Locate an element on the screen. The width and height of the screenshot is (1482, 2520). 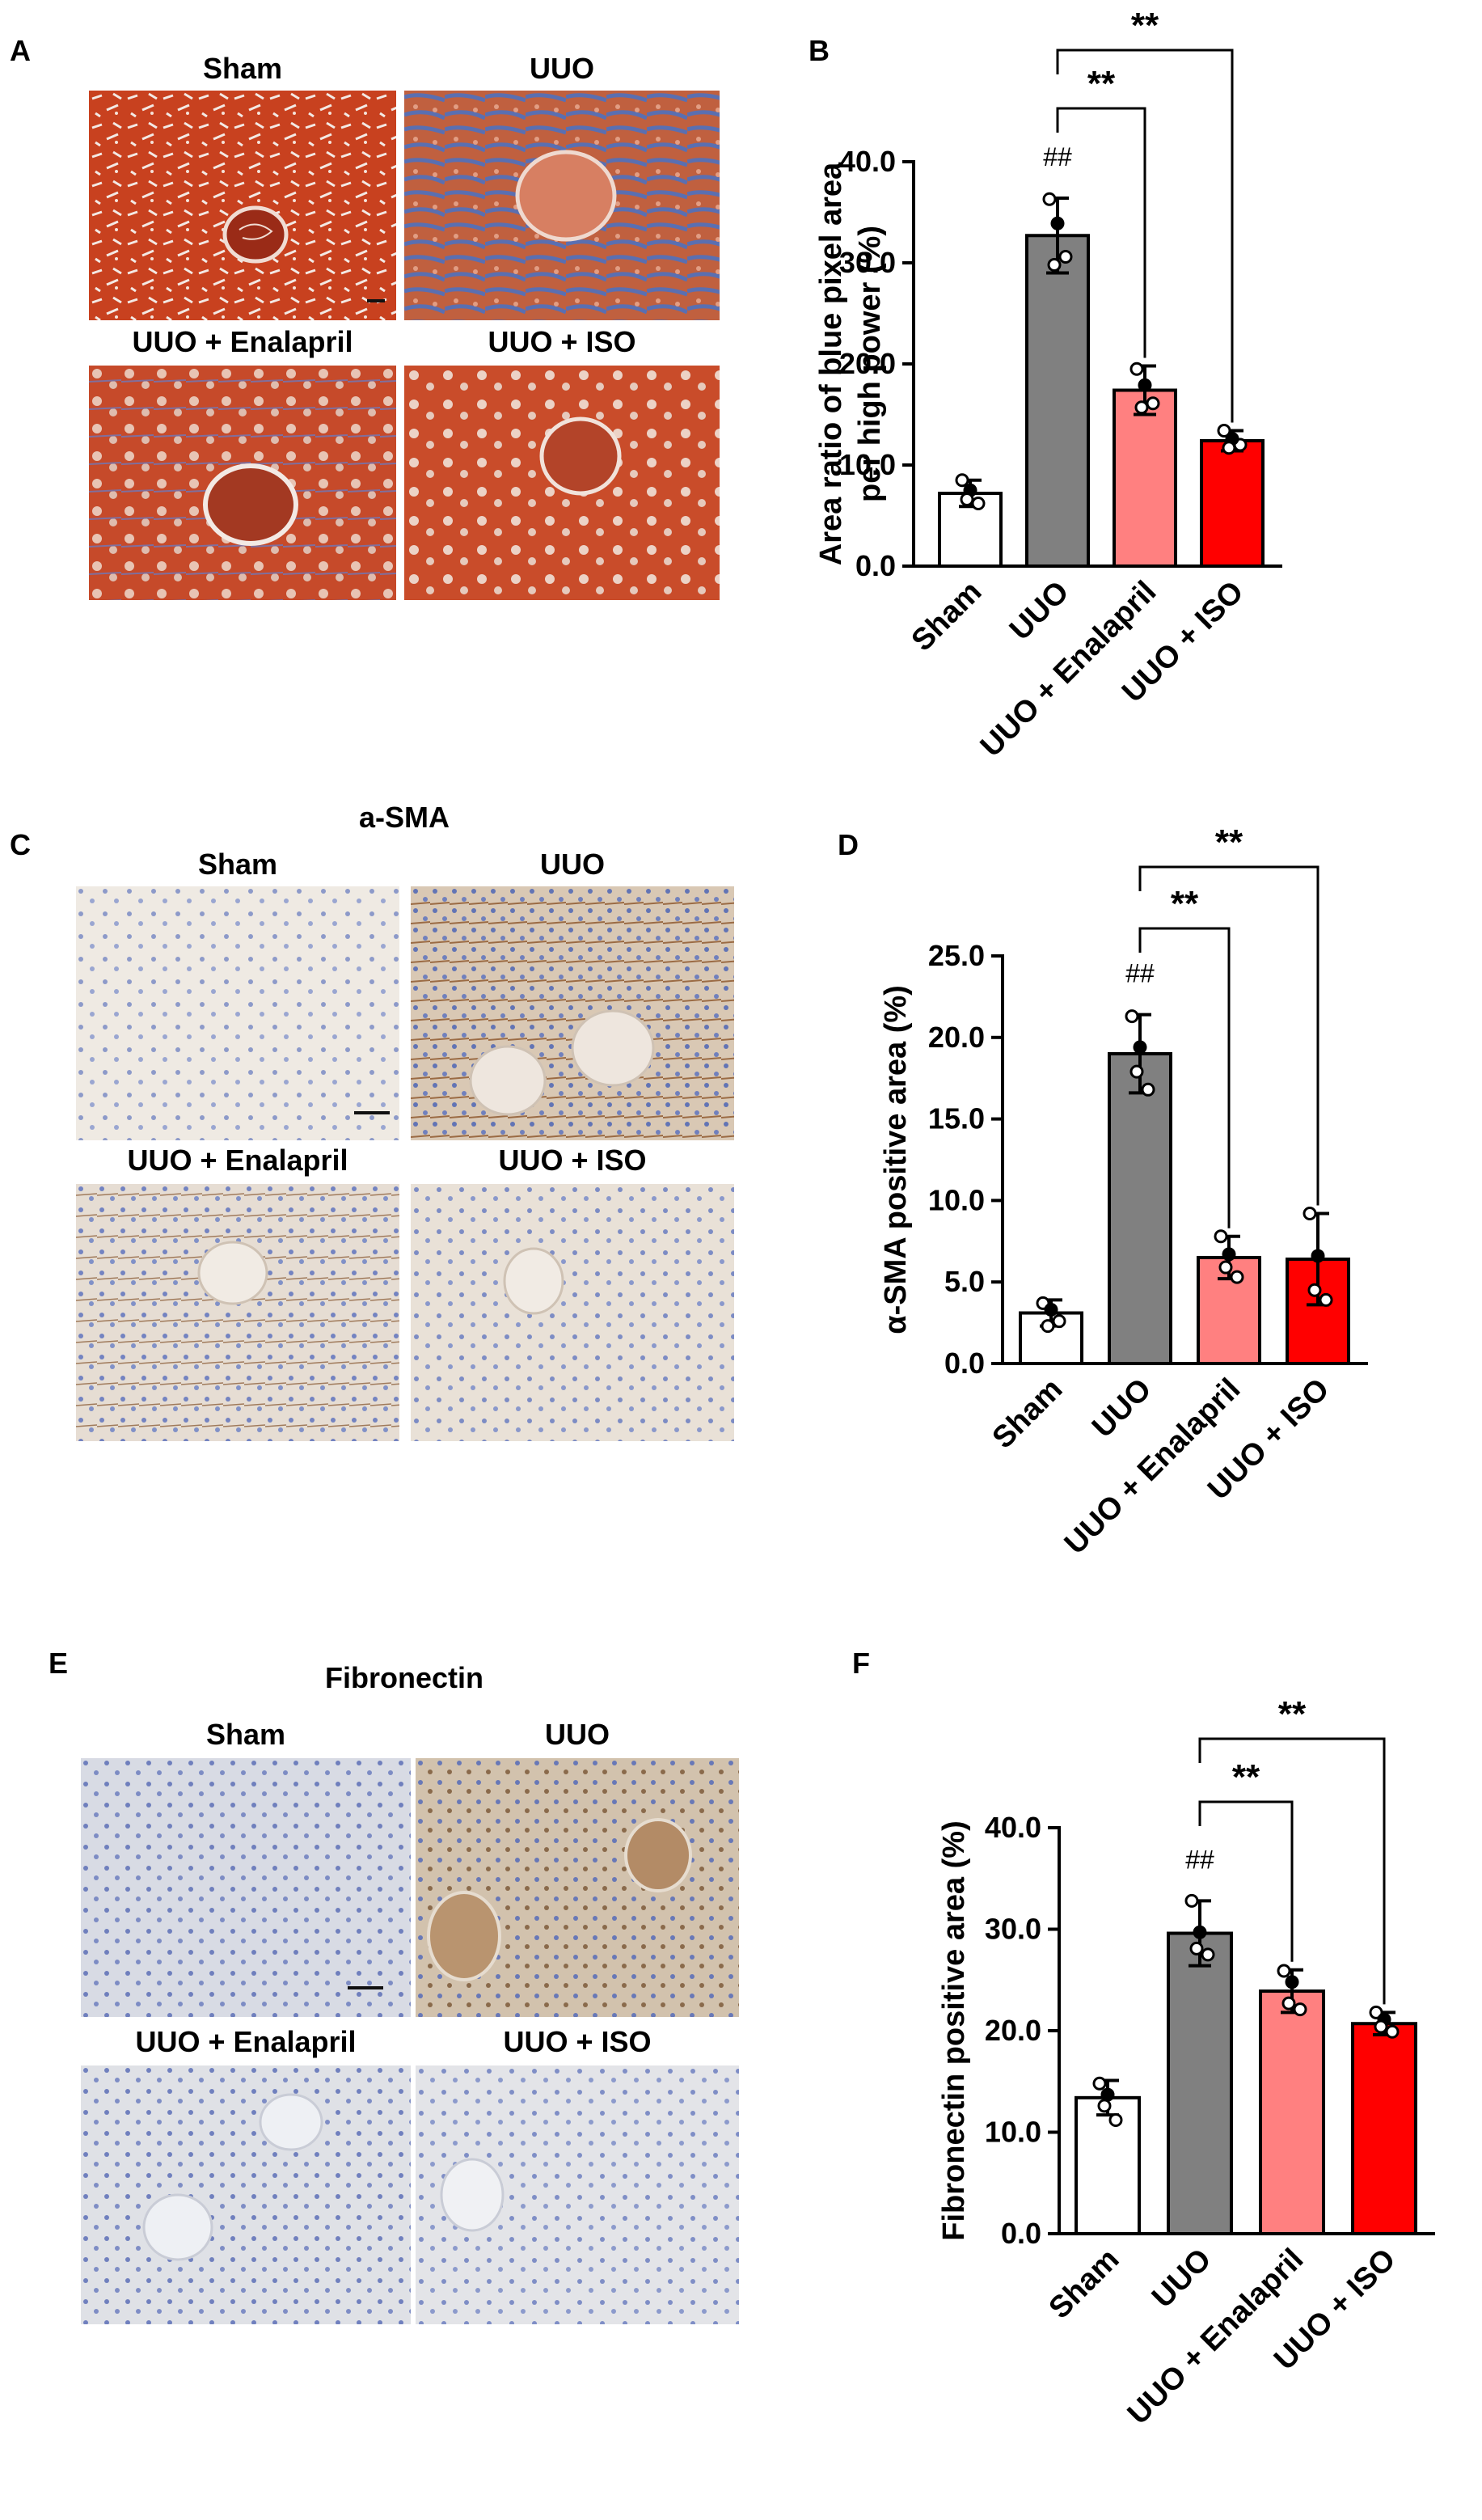
micrograph-asma-sham is located at coordinates (237, 1013).